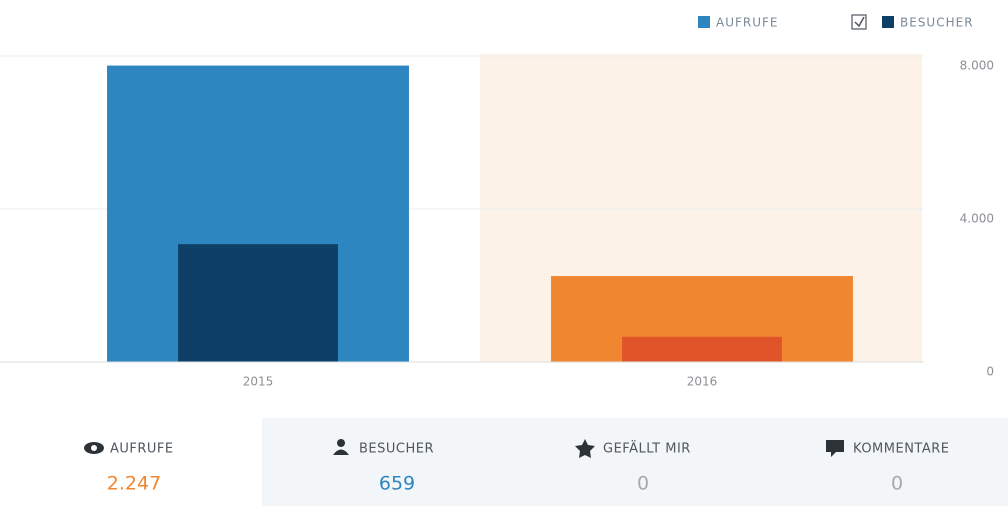  What do you see at coordinates (585, 448) in the screenshot?
I see `star-icon` at bounding box center [585, 448].